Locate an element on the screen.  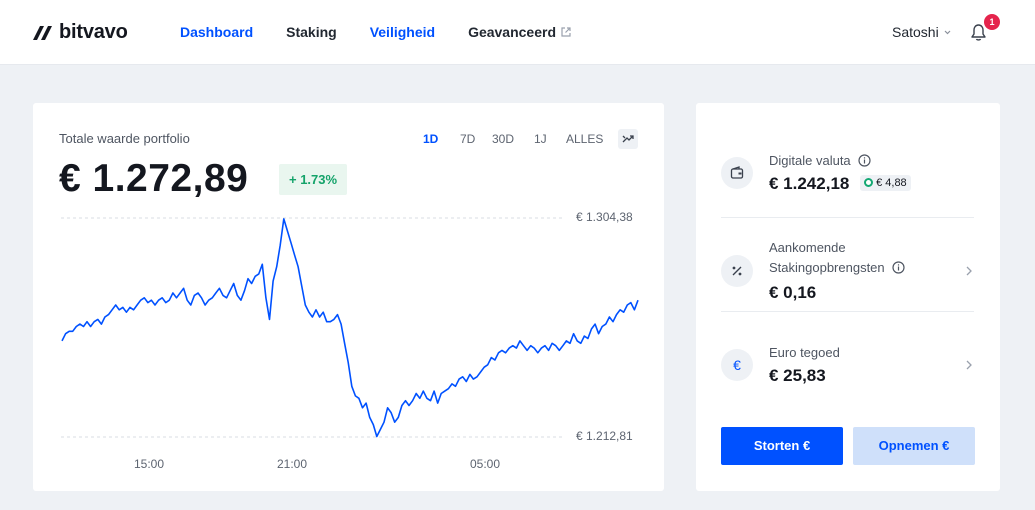
deposit-button: Storten € is located at coordinates (782, 446).